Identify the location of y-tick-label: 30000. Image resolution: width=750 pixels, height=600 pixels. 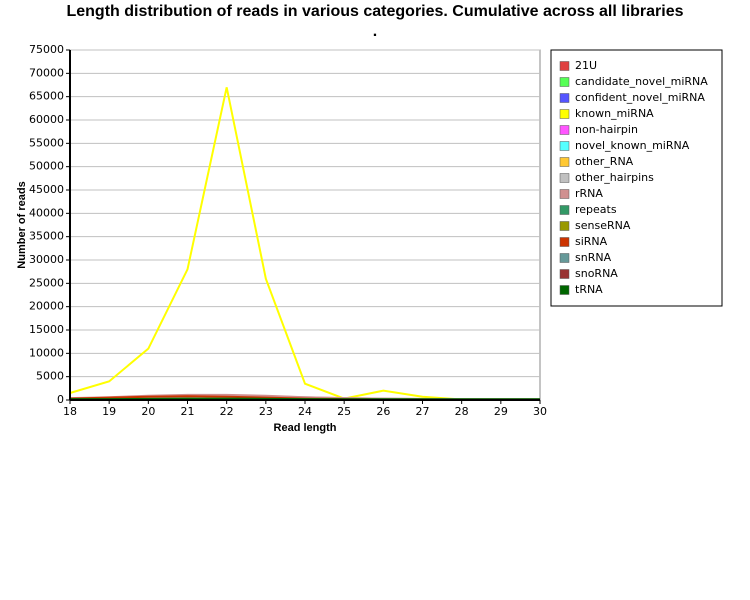
(46, 259).